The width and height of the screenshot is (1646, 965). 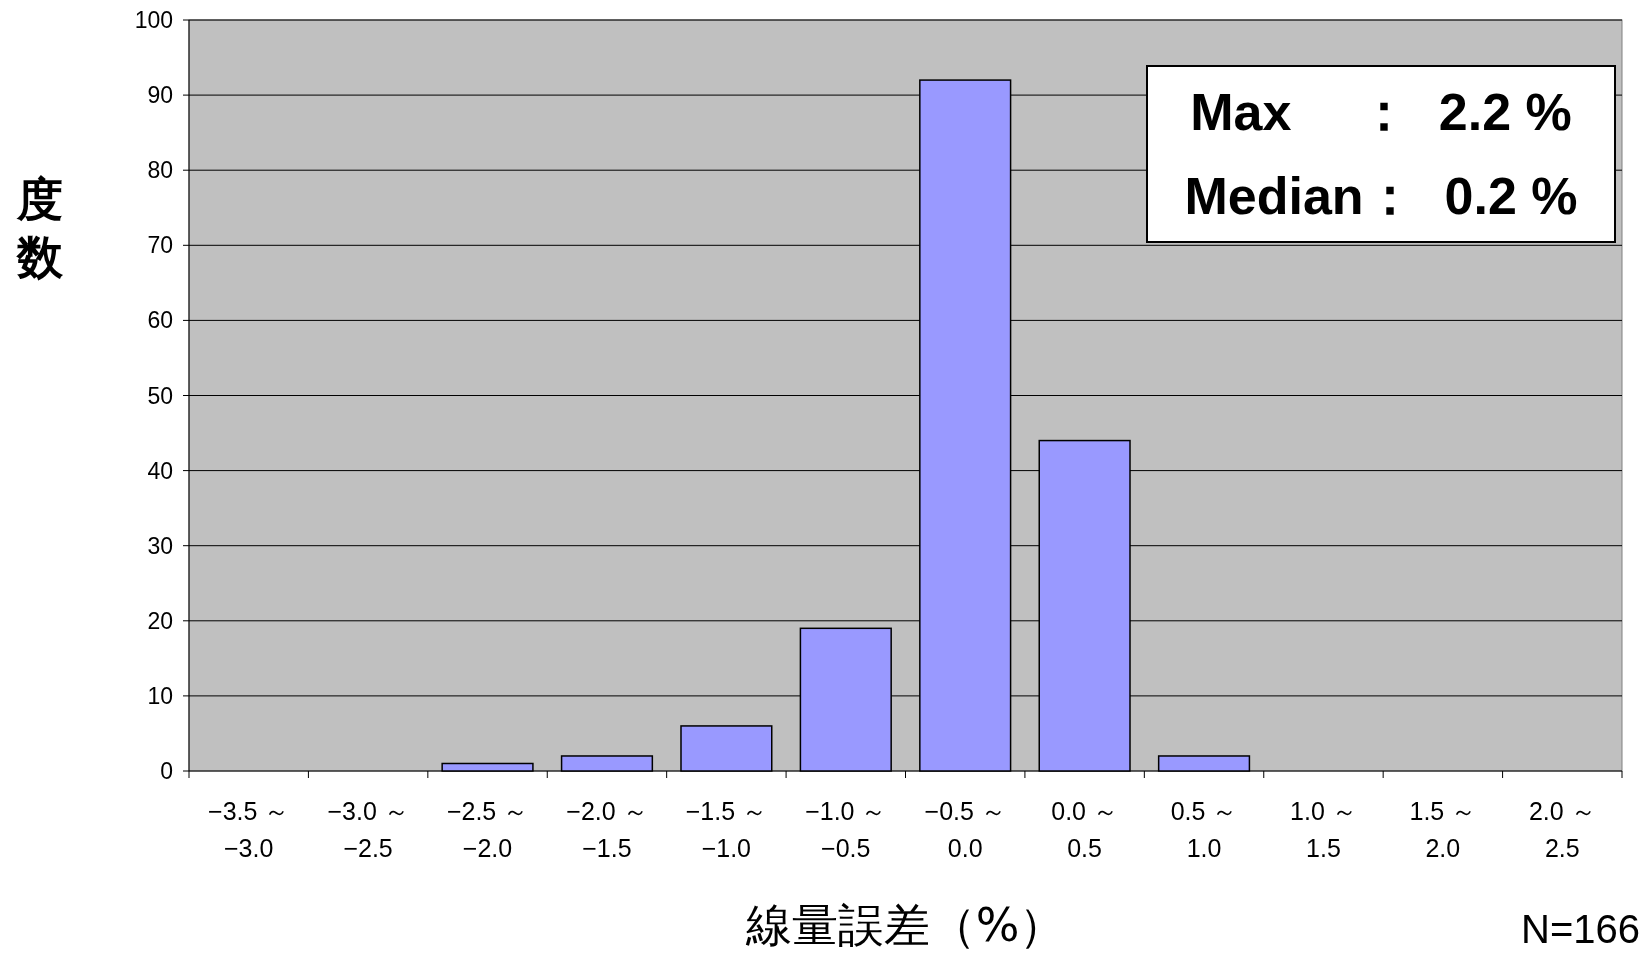 I want to click on x-tick-label: 2.0 ～ 2.5, so click(x=1562, y=830).